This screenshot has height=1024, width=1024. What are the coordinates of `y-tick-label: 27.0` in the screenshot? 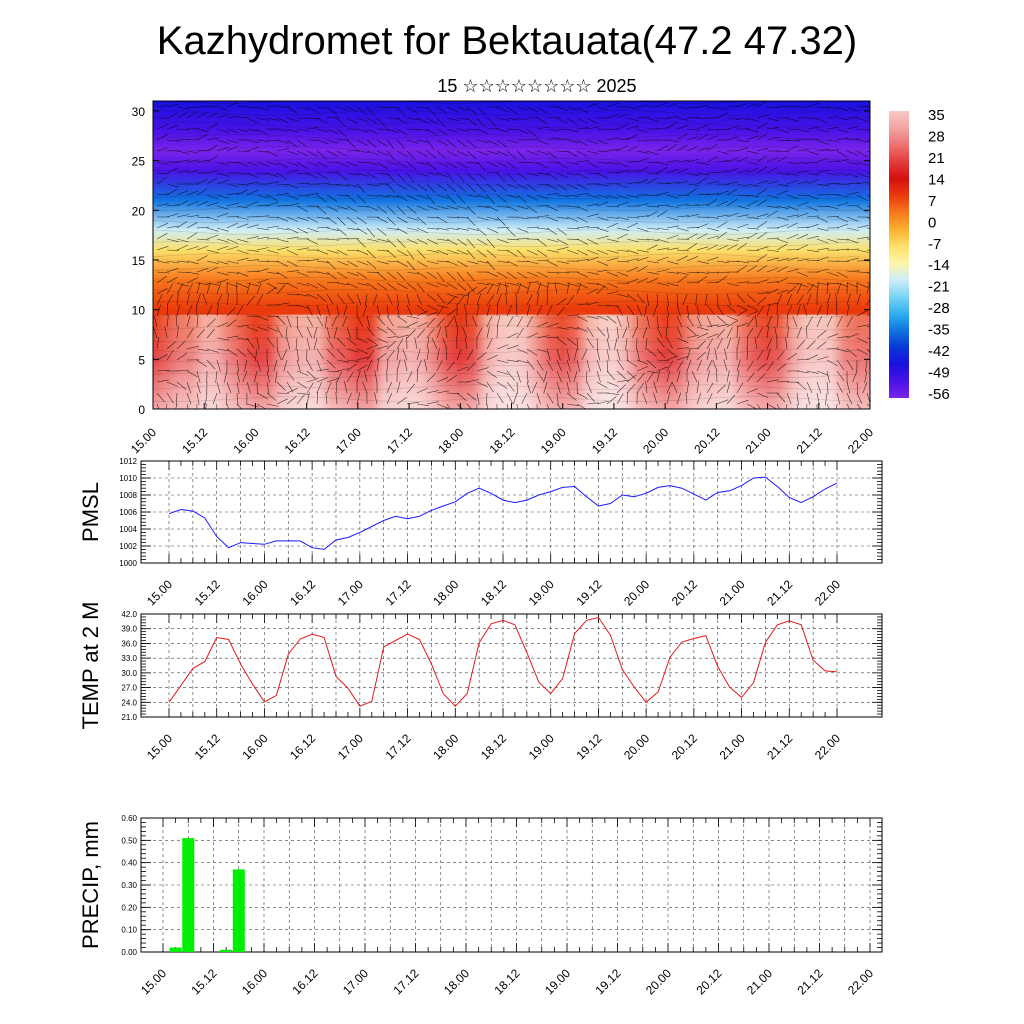 It's located at (129, 688).